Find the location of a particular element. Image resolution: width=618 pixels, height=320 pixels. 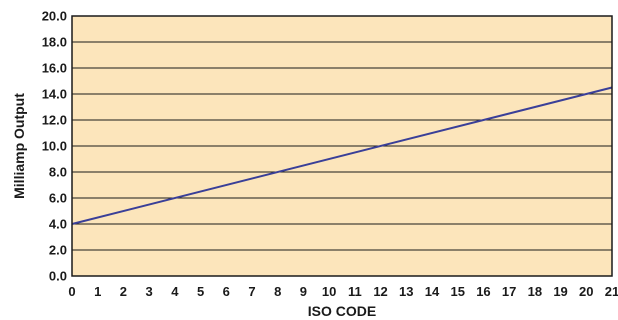

y-tick-label: 12.0 is located at coordinates (54, 120).